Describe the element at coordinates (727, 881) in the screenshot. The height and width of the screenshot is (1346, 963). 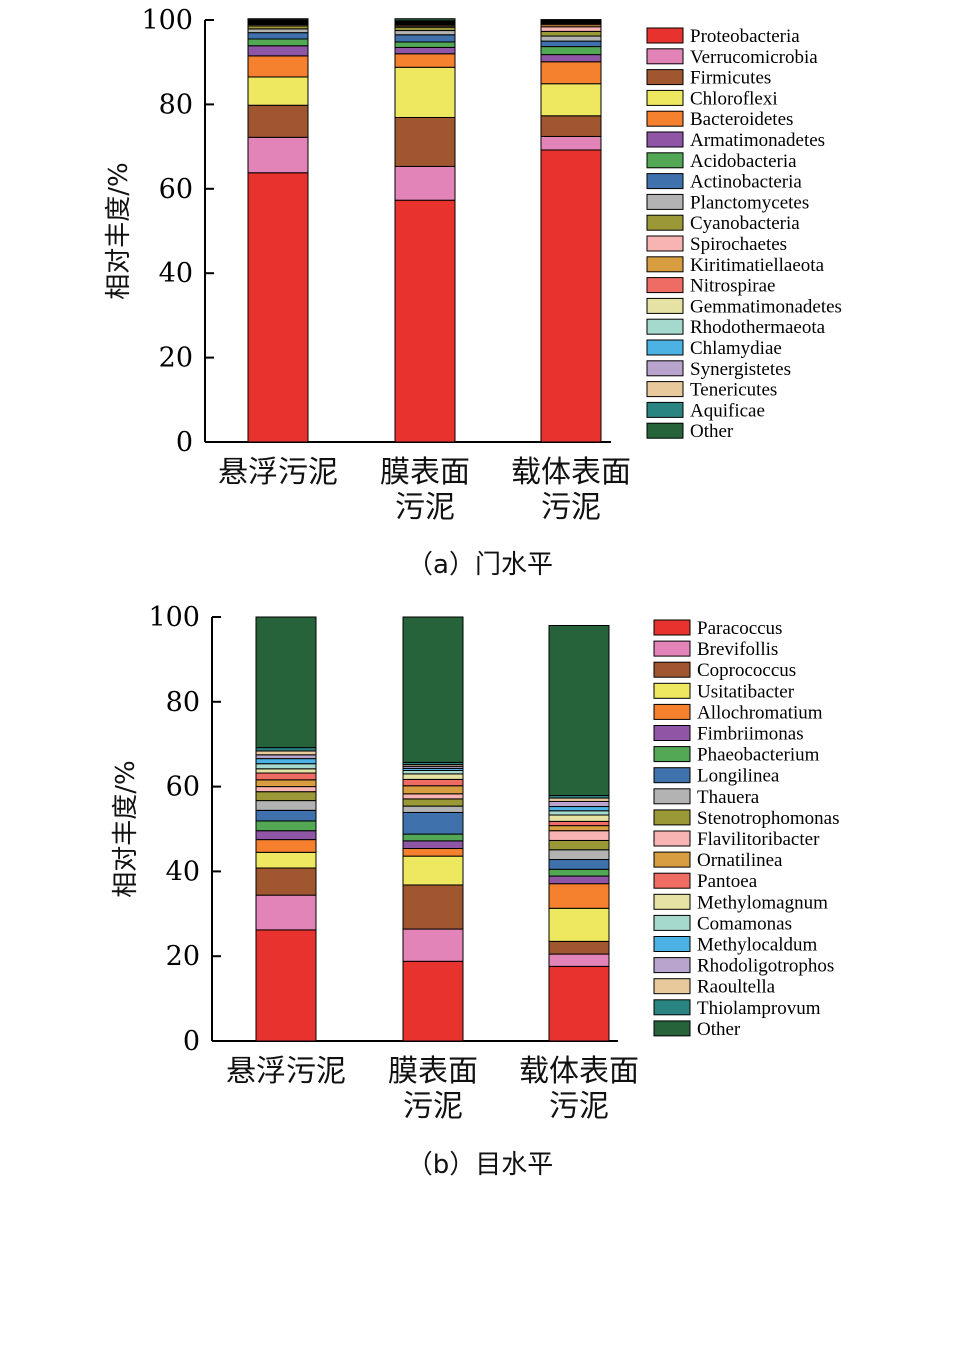
I see `legend-label: Pantoea` at that location.